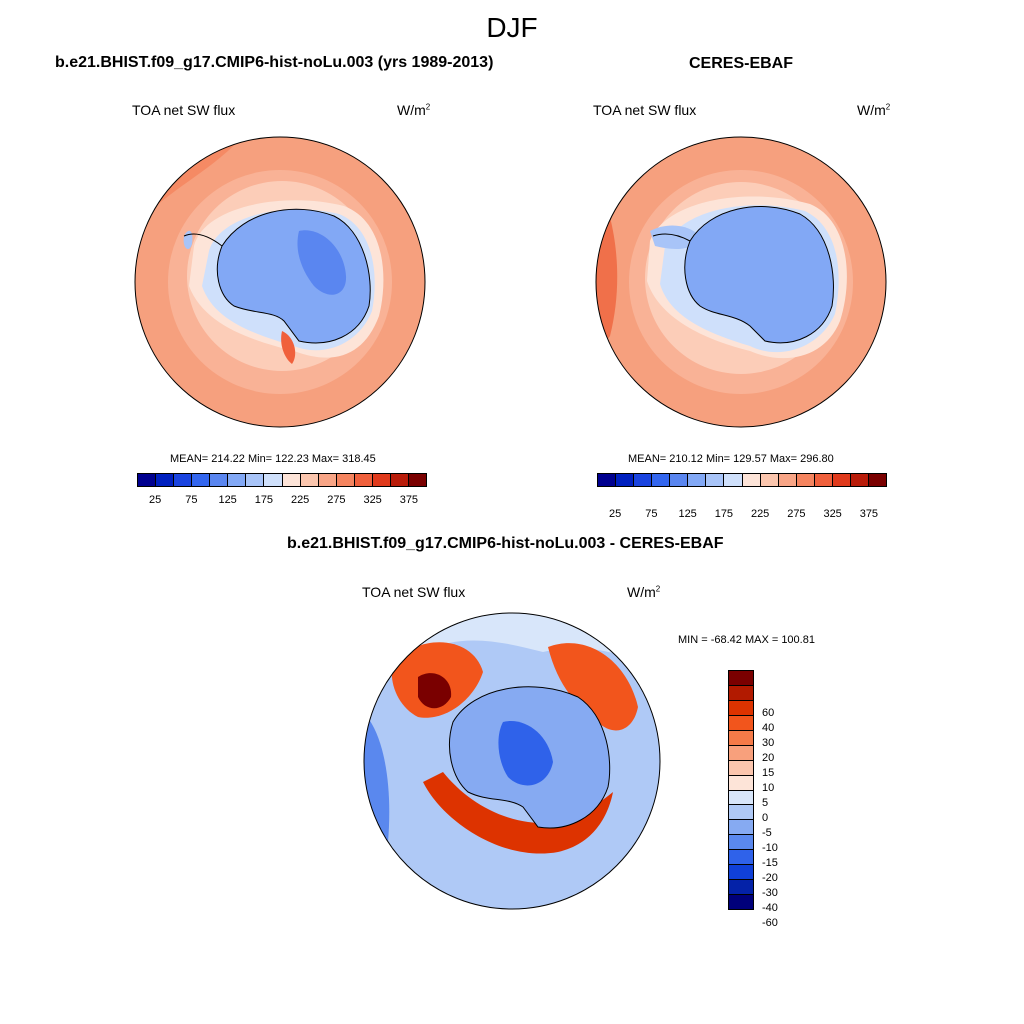  What do you see at coordinates (768, 788) in the screenshot?
I see `panel3-colorbar-tick-label: 10` at bounding box center [768, 788].